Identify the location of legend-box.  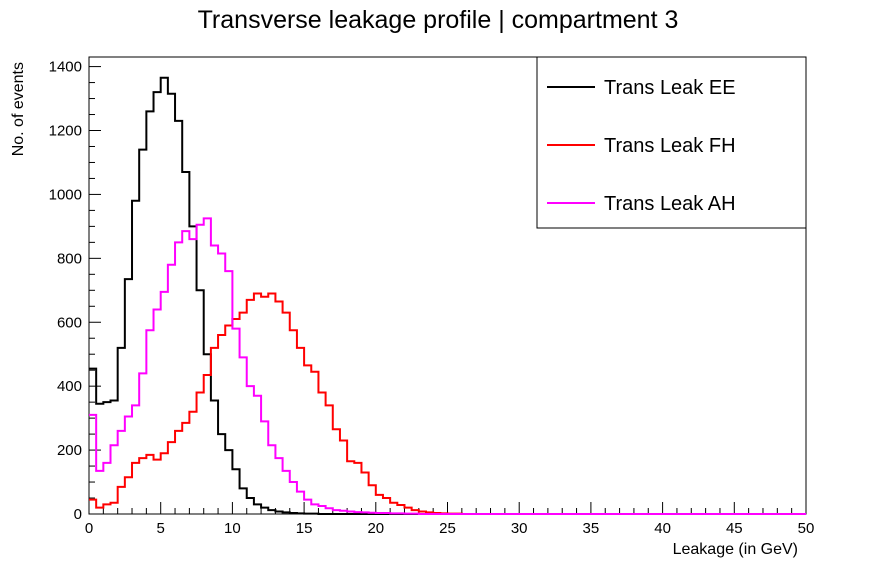
(671, 142).